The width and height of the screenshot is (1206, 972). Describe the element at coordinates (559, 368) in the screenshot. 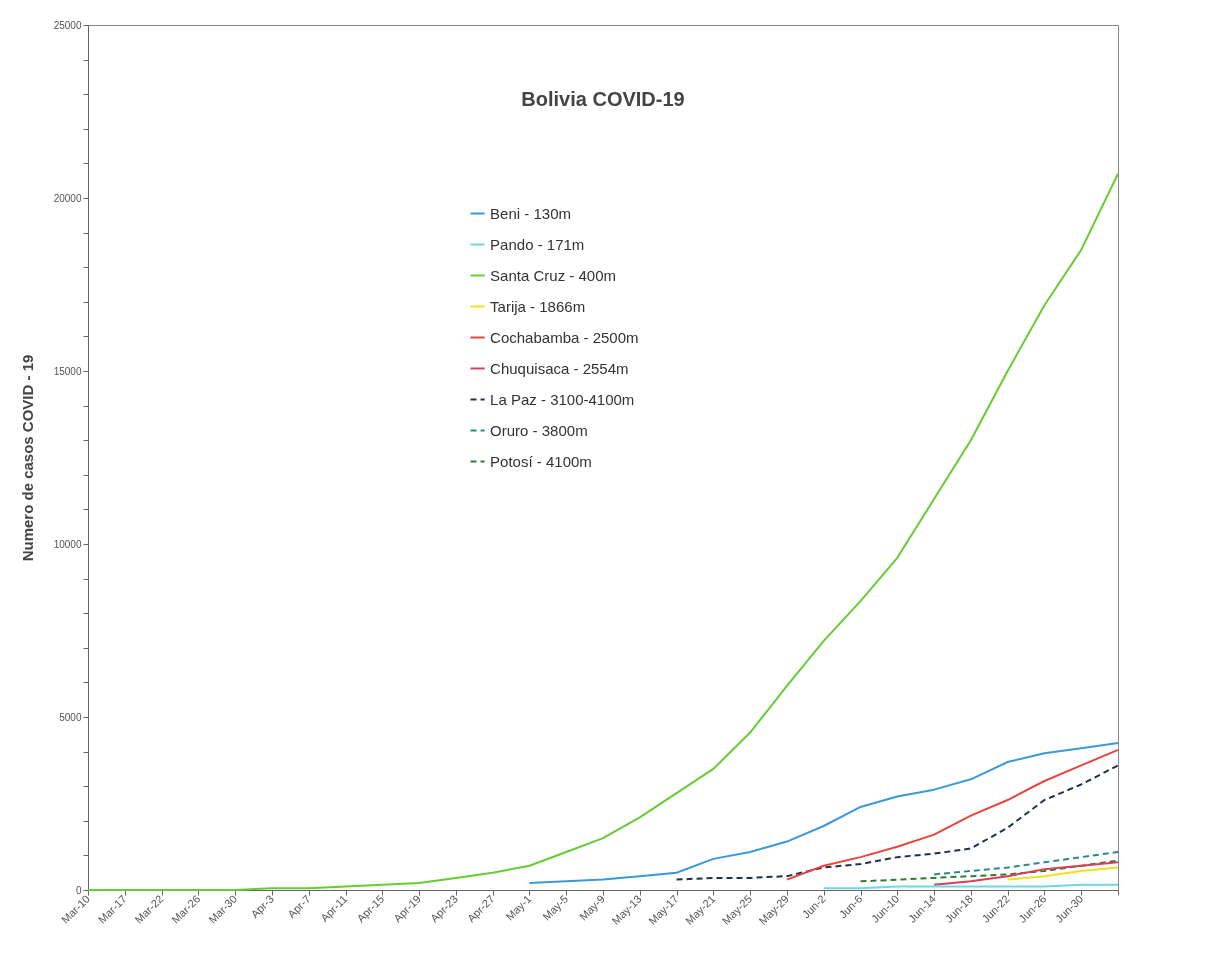

I see `legend-label: Chuquisaca - 2554m` at that location.